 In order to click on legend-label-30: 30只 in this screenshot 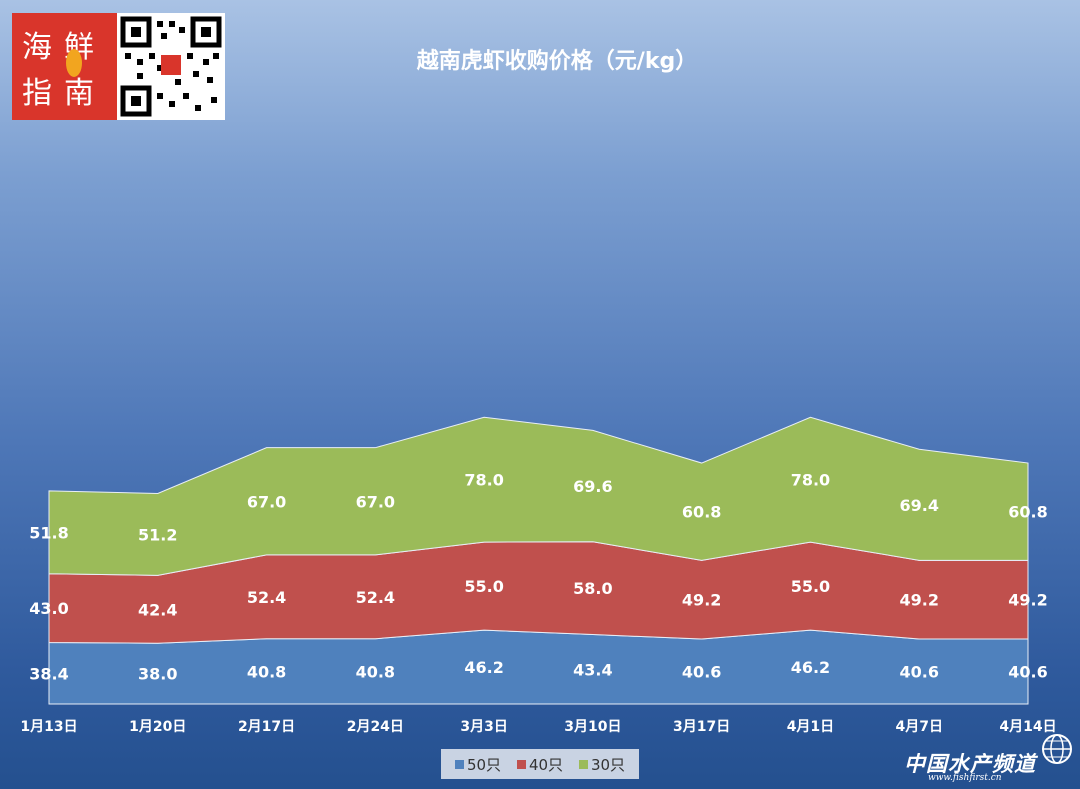, I will do `click(608, 764)`.